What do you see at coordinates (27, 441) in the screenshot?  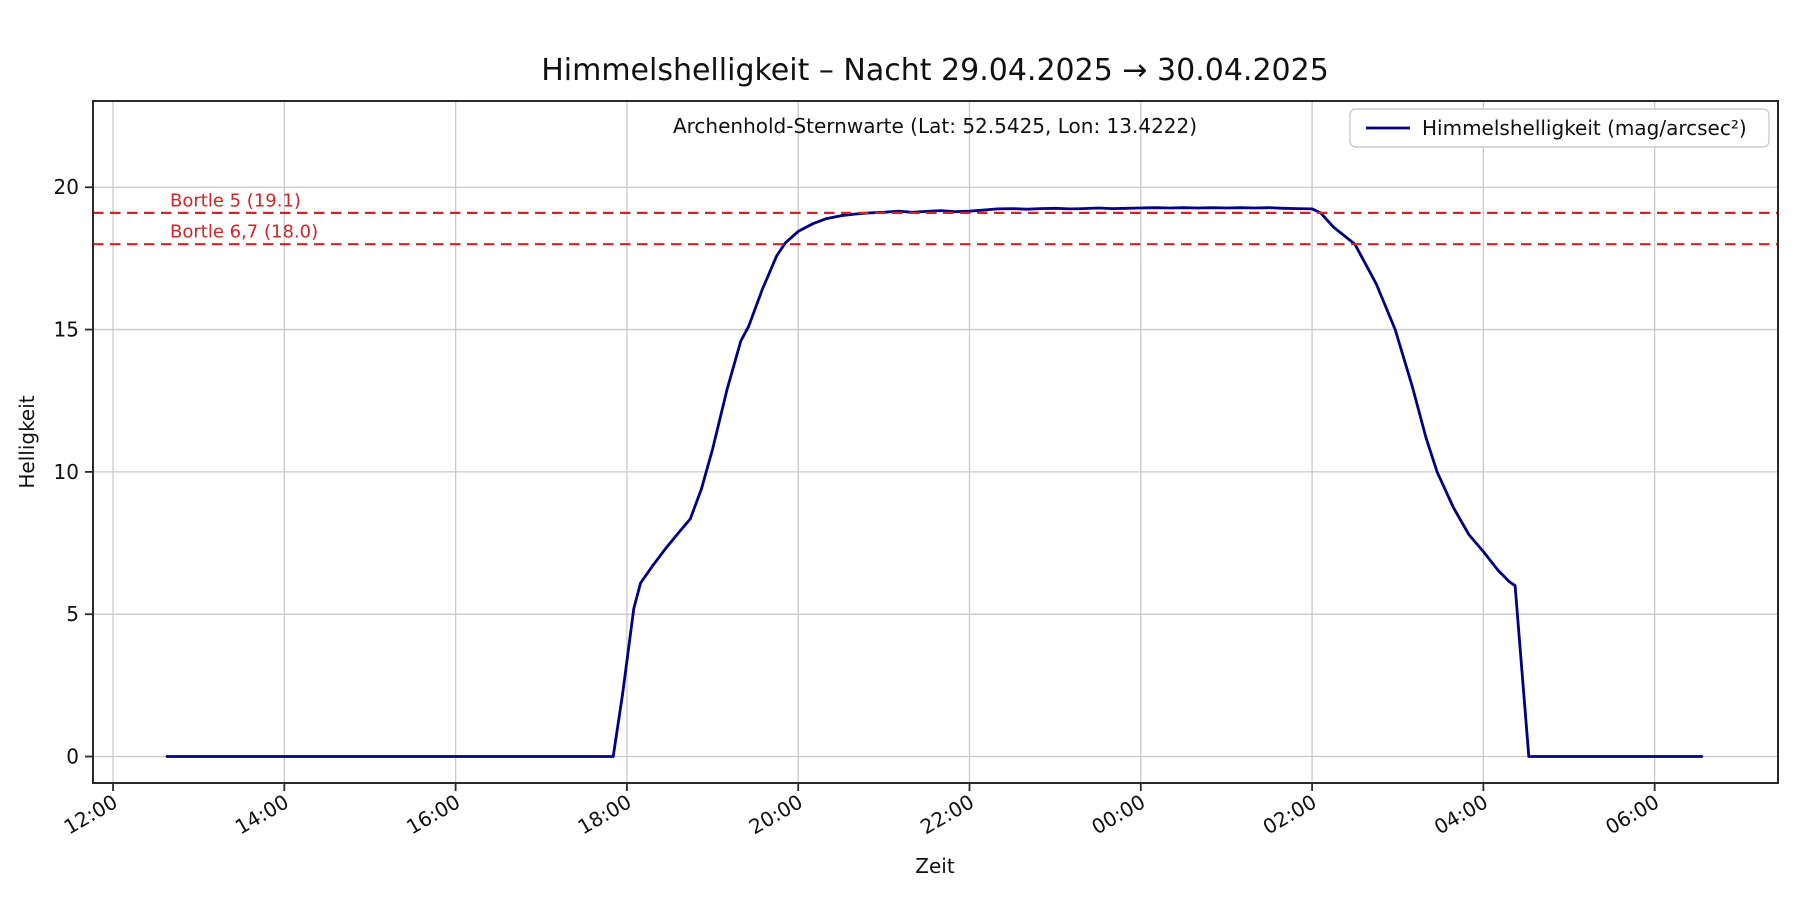 I see `y-axis-label: Helligkeit` at bounding box center [27, 441].